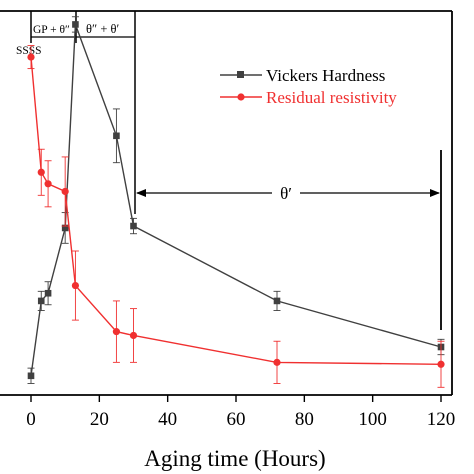 The height and width of the screenshot is (474, 474). Describe the element at coordinates (308, 86) in the screenshot. I see `legend: Vickers Hardness Residual resistivity` at that location.